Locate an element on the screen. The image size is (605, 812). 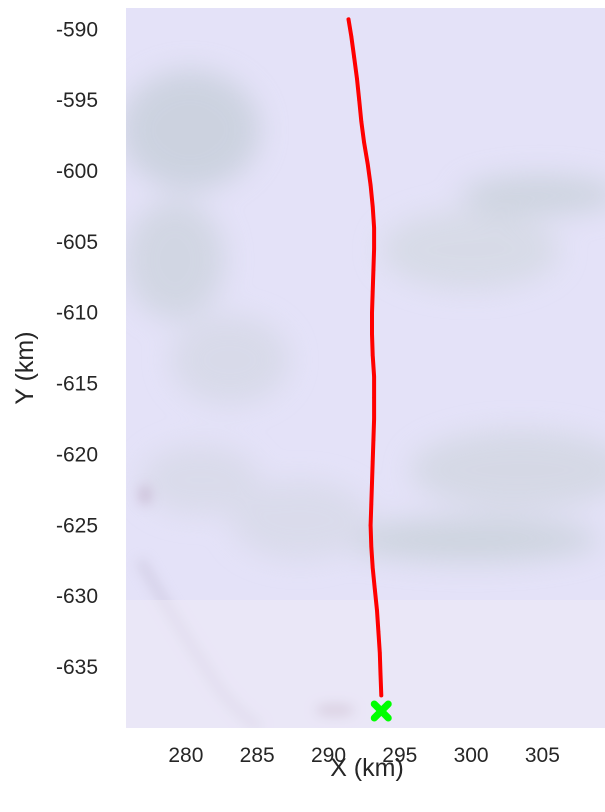
x-axis-ticks: 280 285 290 295 300 305 is located at coordinates (364, 755).